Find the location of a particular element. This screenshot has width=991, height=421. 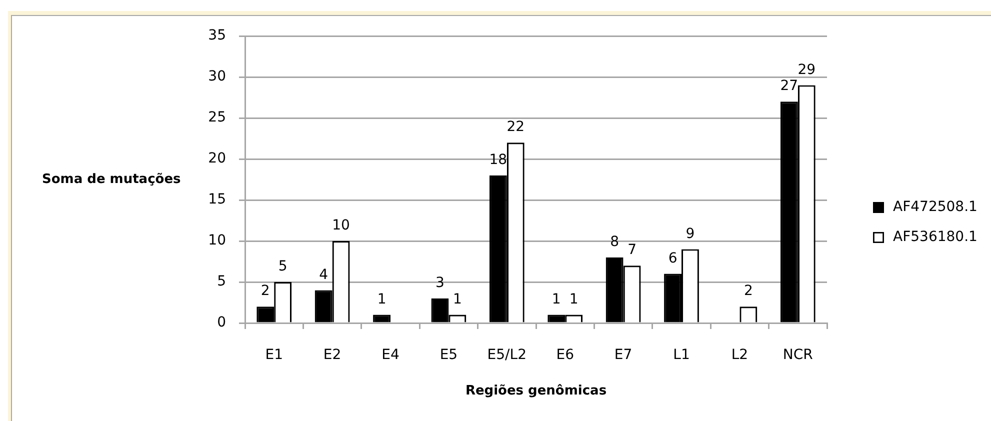

data-label: 27 is located at coordinates (789, 86).